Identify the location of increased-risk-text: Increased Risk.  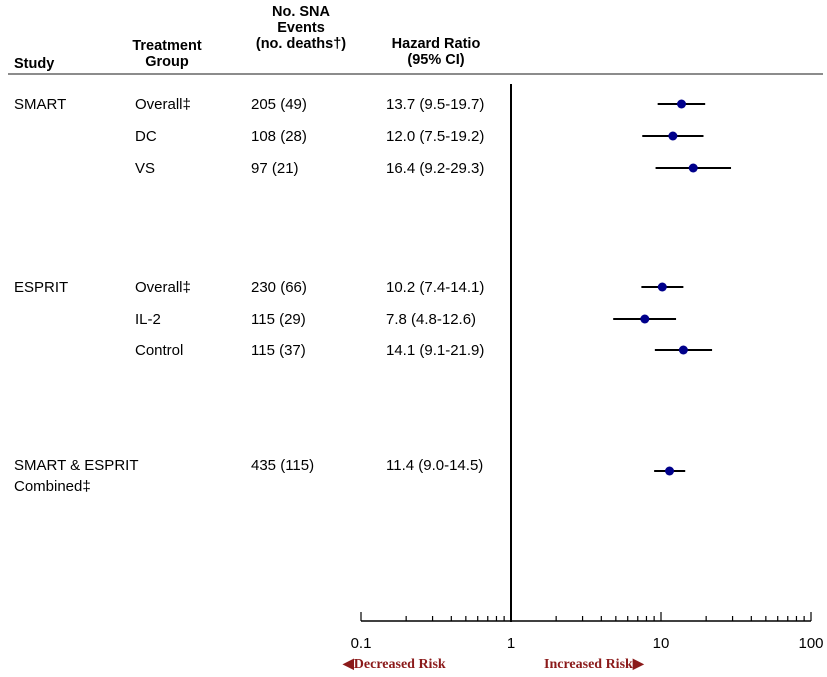
(588, 664).